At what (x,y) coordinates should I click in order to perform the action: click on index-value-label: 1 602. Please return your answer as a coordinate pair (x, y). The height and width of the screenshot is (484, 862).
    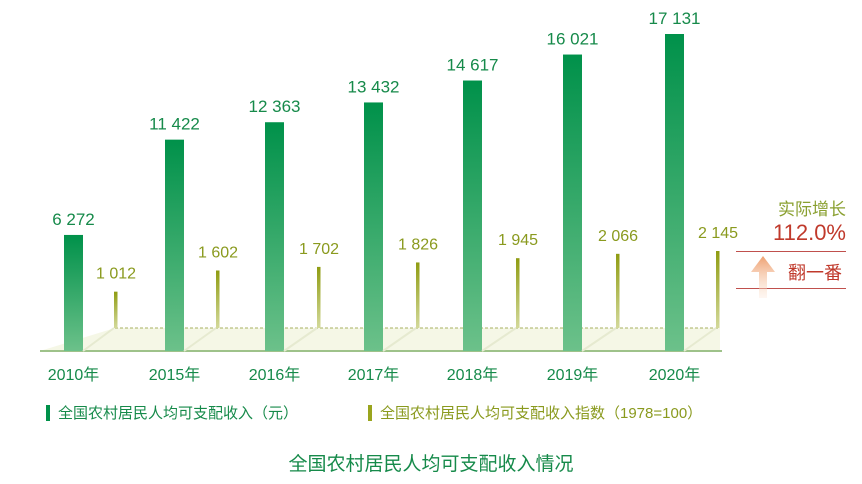
    Looking at the image, I should click on (218, 252).